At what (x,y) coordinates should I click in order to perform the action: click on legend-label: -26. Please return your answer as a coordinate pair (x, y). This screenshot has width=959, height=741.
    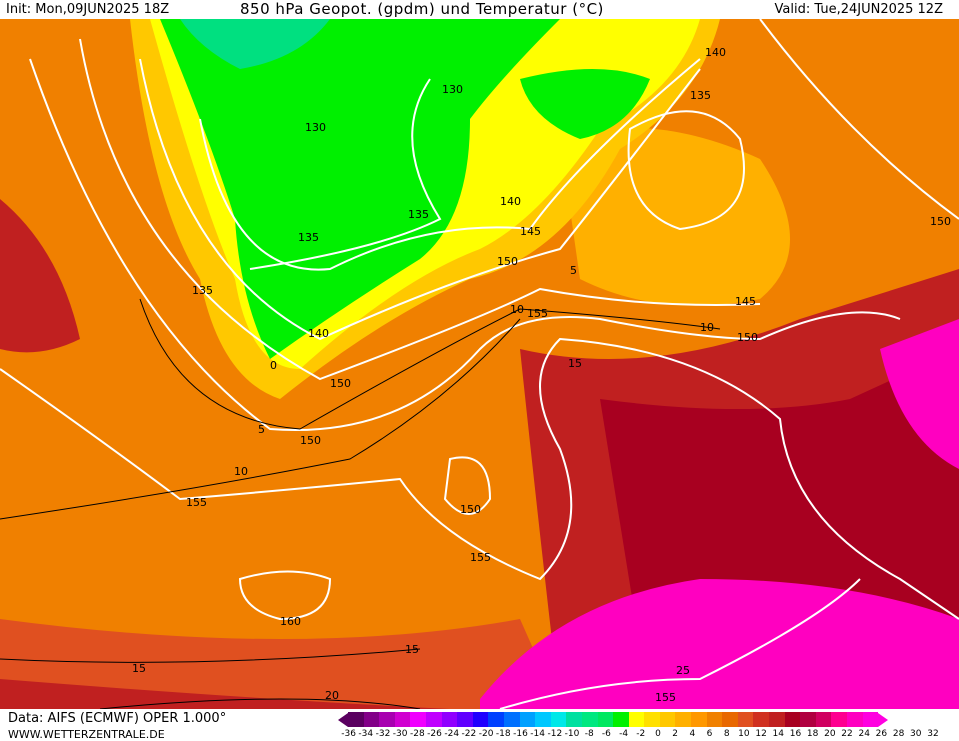
    Looking at the image, I should click on (434, 734).